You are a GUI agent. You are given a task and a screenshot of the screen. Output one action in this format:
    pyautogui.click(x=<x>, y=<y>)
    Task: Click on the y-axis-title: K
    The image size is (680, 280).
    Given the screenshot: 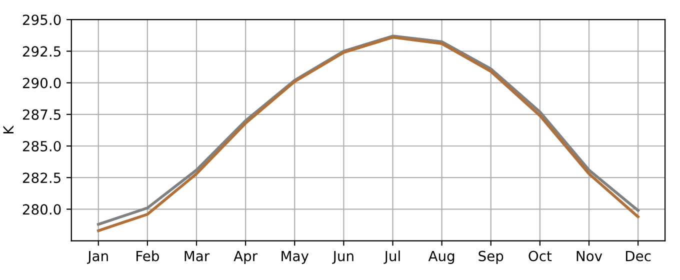 What is the action you would take?
    pyautogui.click(x=8, y=129)
    